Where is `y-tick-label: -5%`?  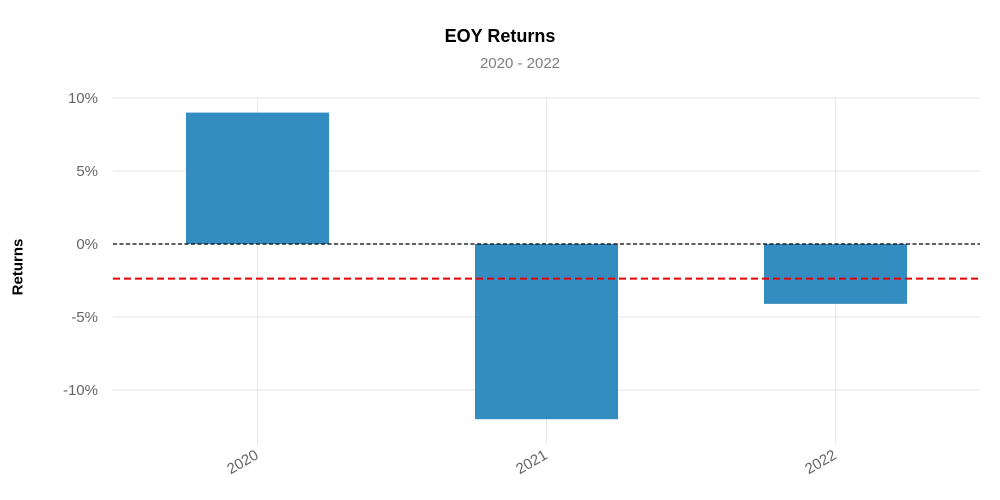
y-tick-label: -5% is located at coordinates (84, 317).